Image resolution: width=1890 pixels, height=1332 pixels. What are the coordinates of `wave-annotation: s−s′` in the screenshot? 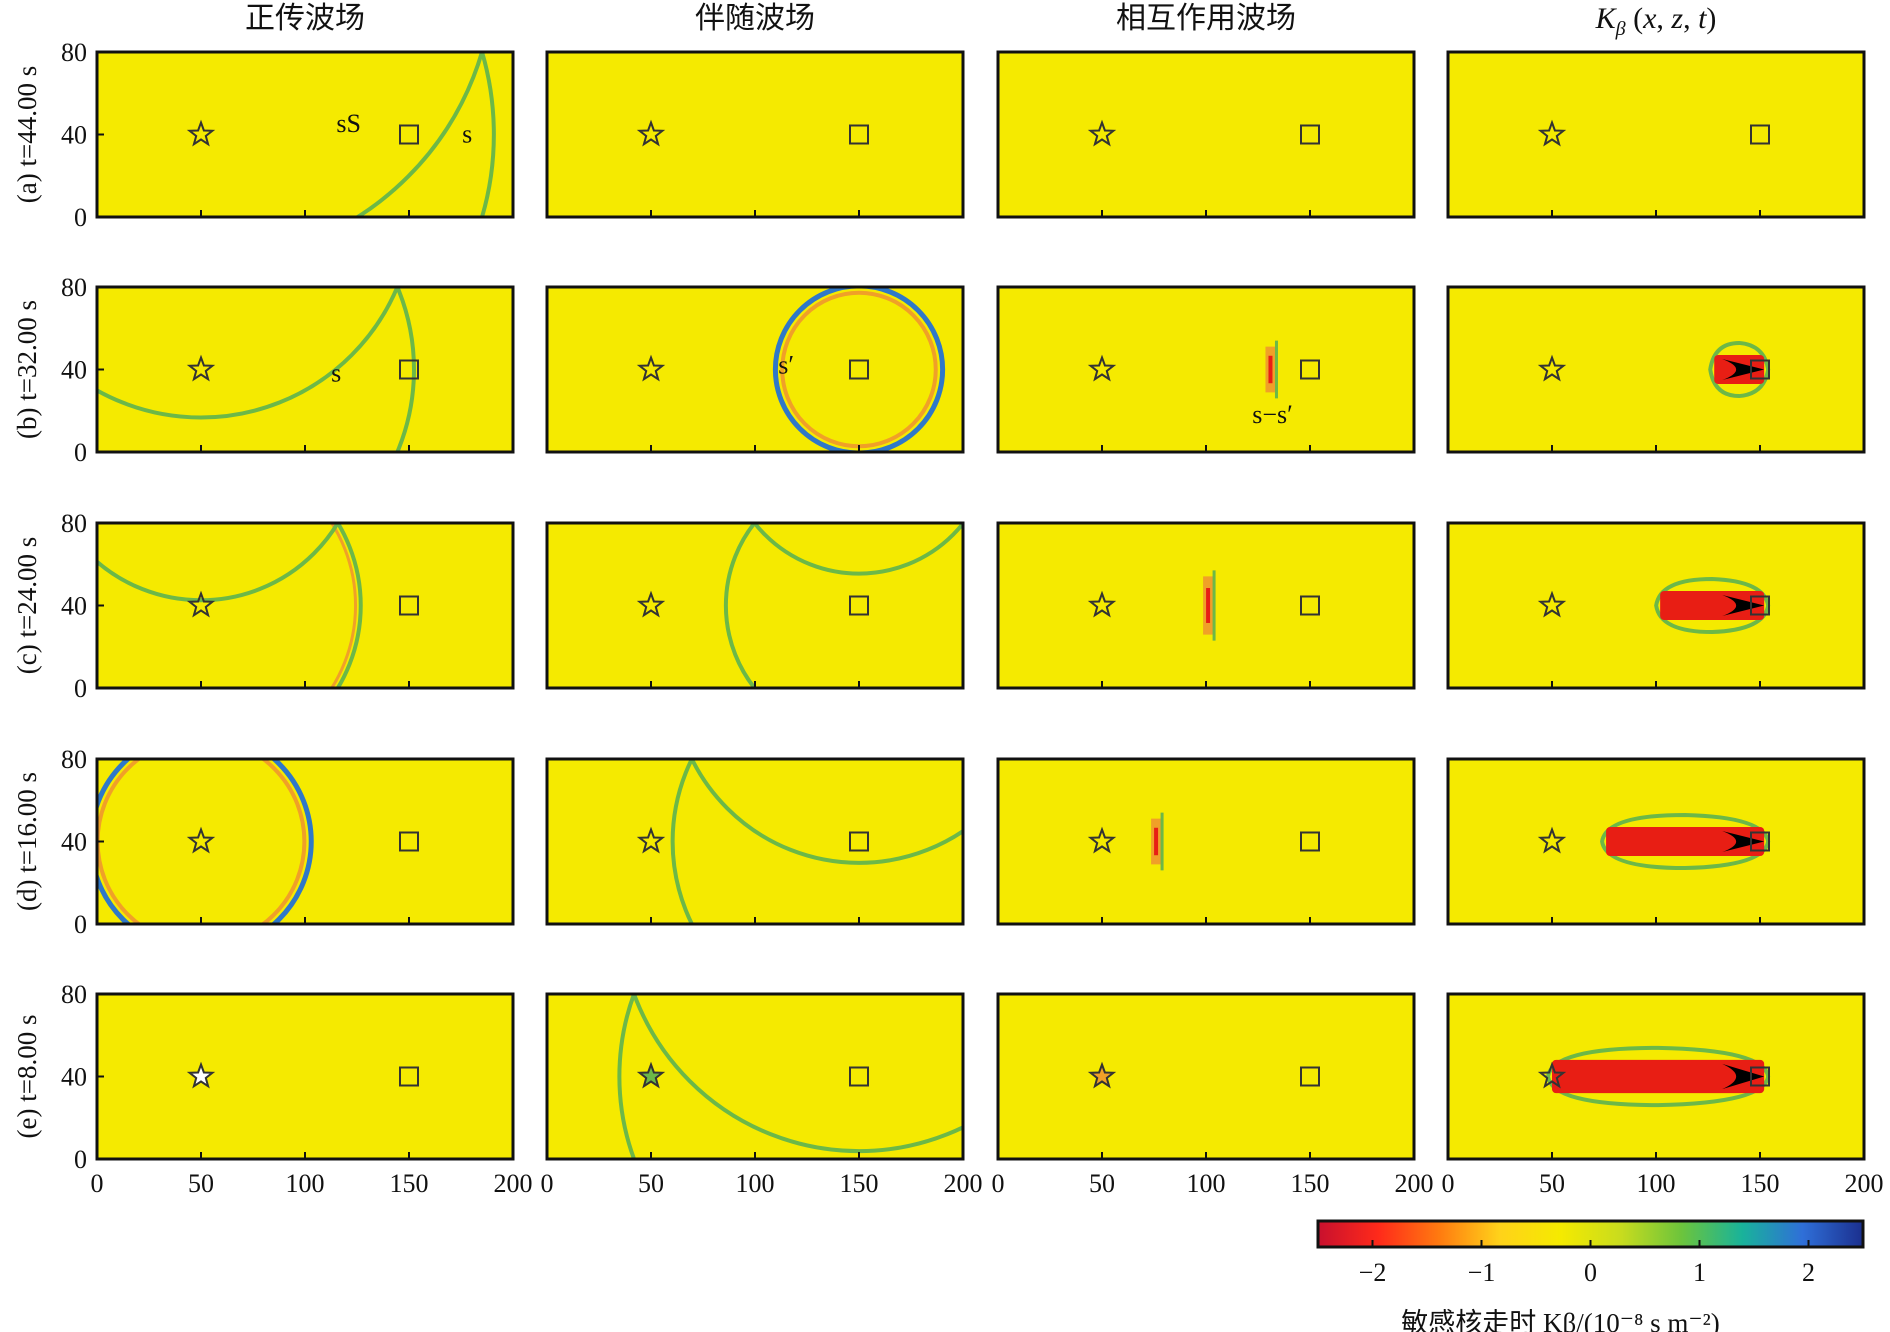 It's located at (1272, 414).